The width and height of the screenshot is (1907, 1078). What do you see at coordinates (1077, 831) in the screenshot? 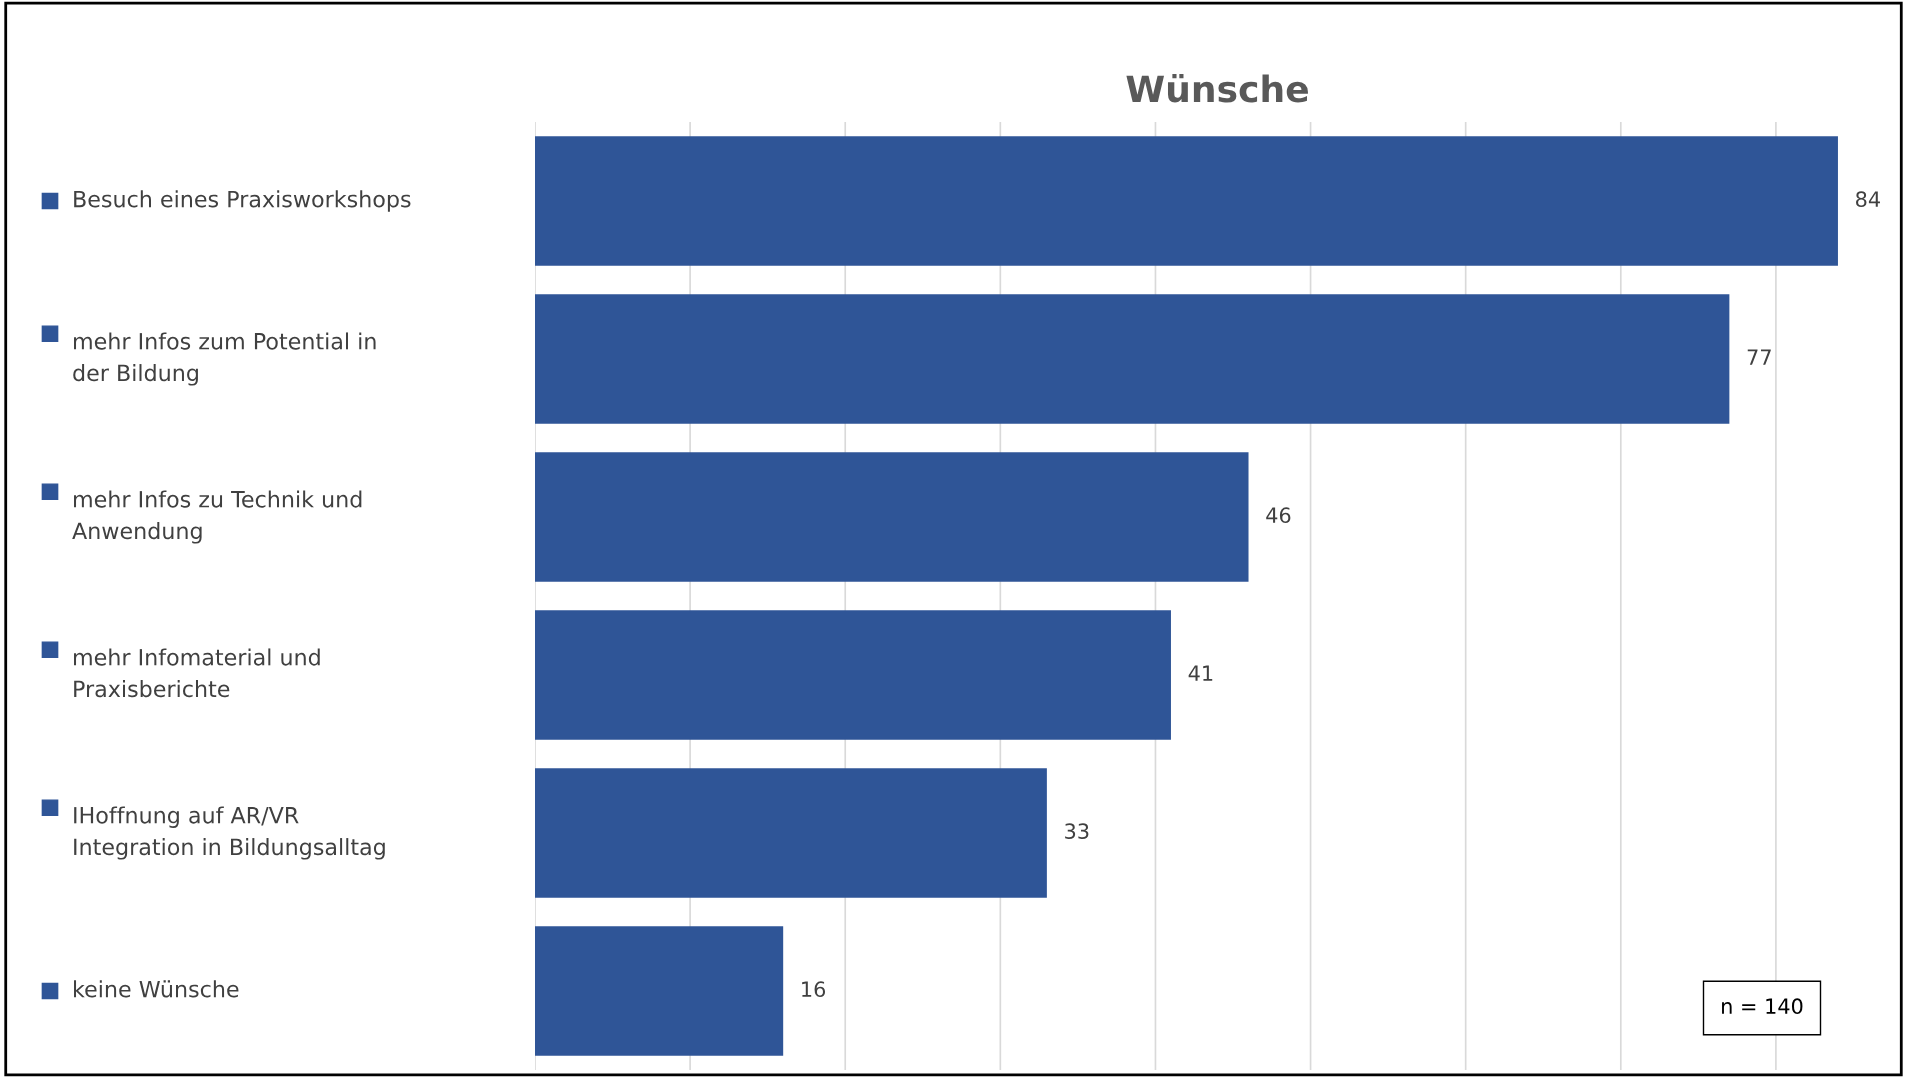
I see `data-label: 33` at bounding box center [1077, 831].